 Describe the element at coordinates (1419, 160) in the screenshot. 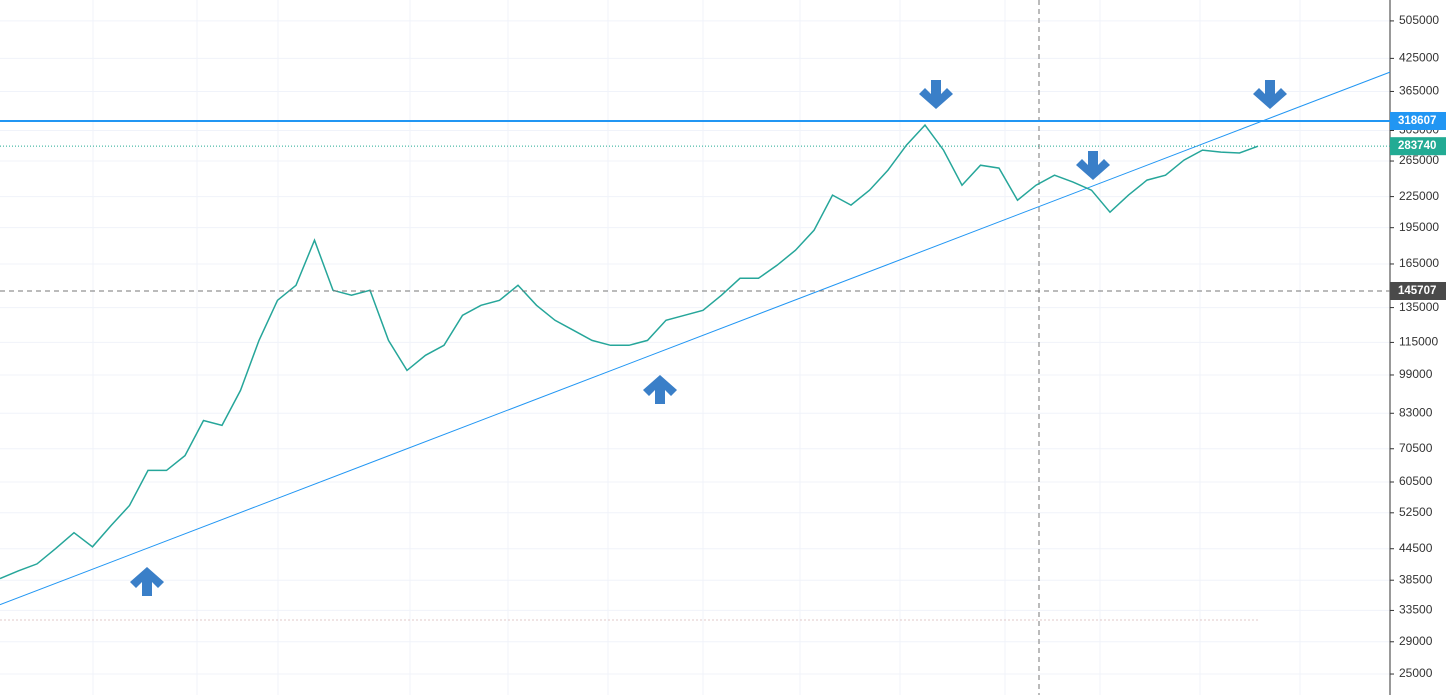

I see `y-tick-label: 265000` at that location.